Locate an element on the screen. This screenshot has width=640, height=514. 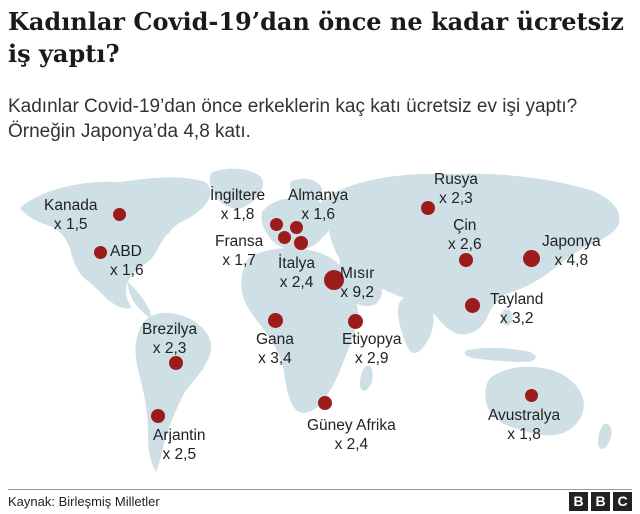
label-ingiltere-name: İngiltere is located at coordinates (238, 195).